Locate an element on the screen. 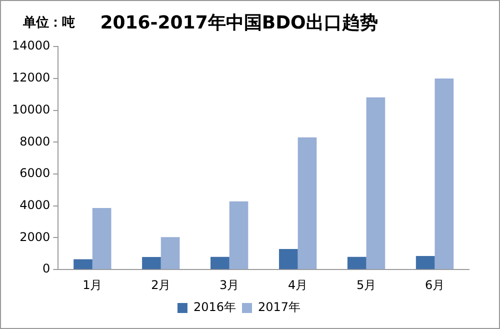 The width and height of the screenshot is (500, 329). x-tick-label: 2月 is located at coordinates (161, 285).